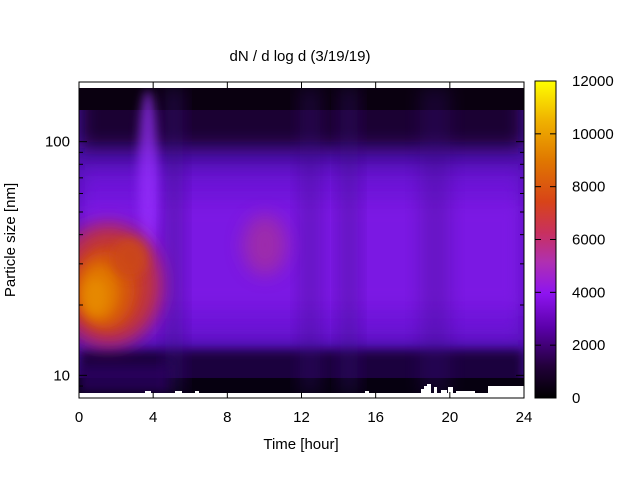 This screenshot has height=480, width=640. What do you see at coordinates (79, 417) in the screenshot?
I see `x-tick-label: 0` at bounding box center [79, 417].